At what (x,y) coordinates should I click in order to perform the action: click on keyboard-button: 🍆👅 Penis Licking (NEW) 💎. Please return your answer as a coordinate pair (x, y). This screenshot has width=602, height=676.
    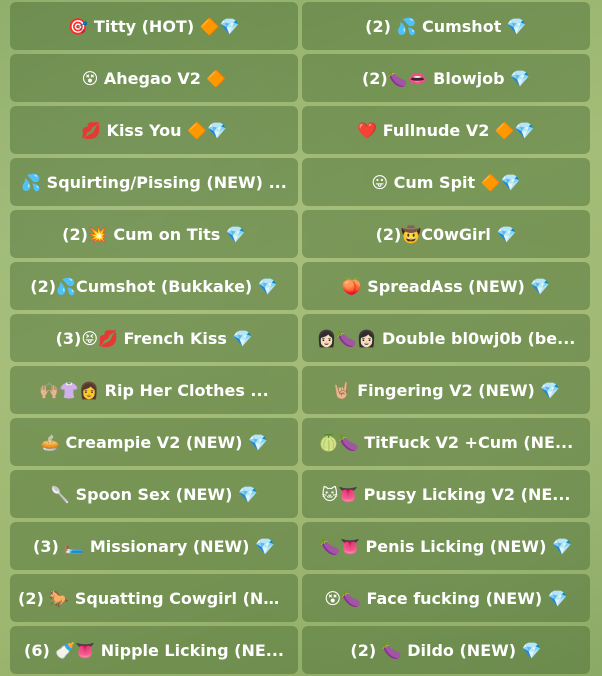
    Looking at the image, I should click on (446, 546).